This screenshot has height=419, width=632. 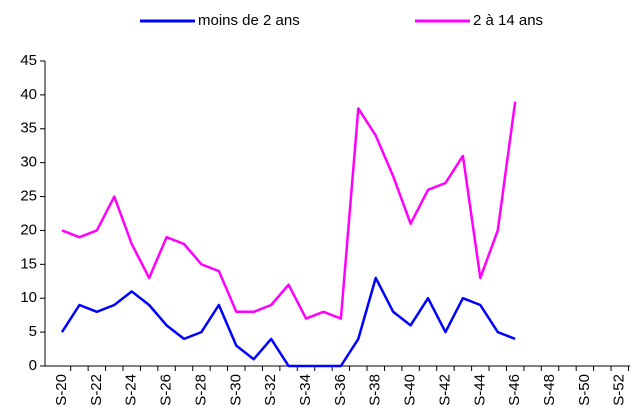 I want to click on legend-label: 2 à 14 ans, so click(x=508, y=20).